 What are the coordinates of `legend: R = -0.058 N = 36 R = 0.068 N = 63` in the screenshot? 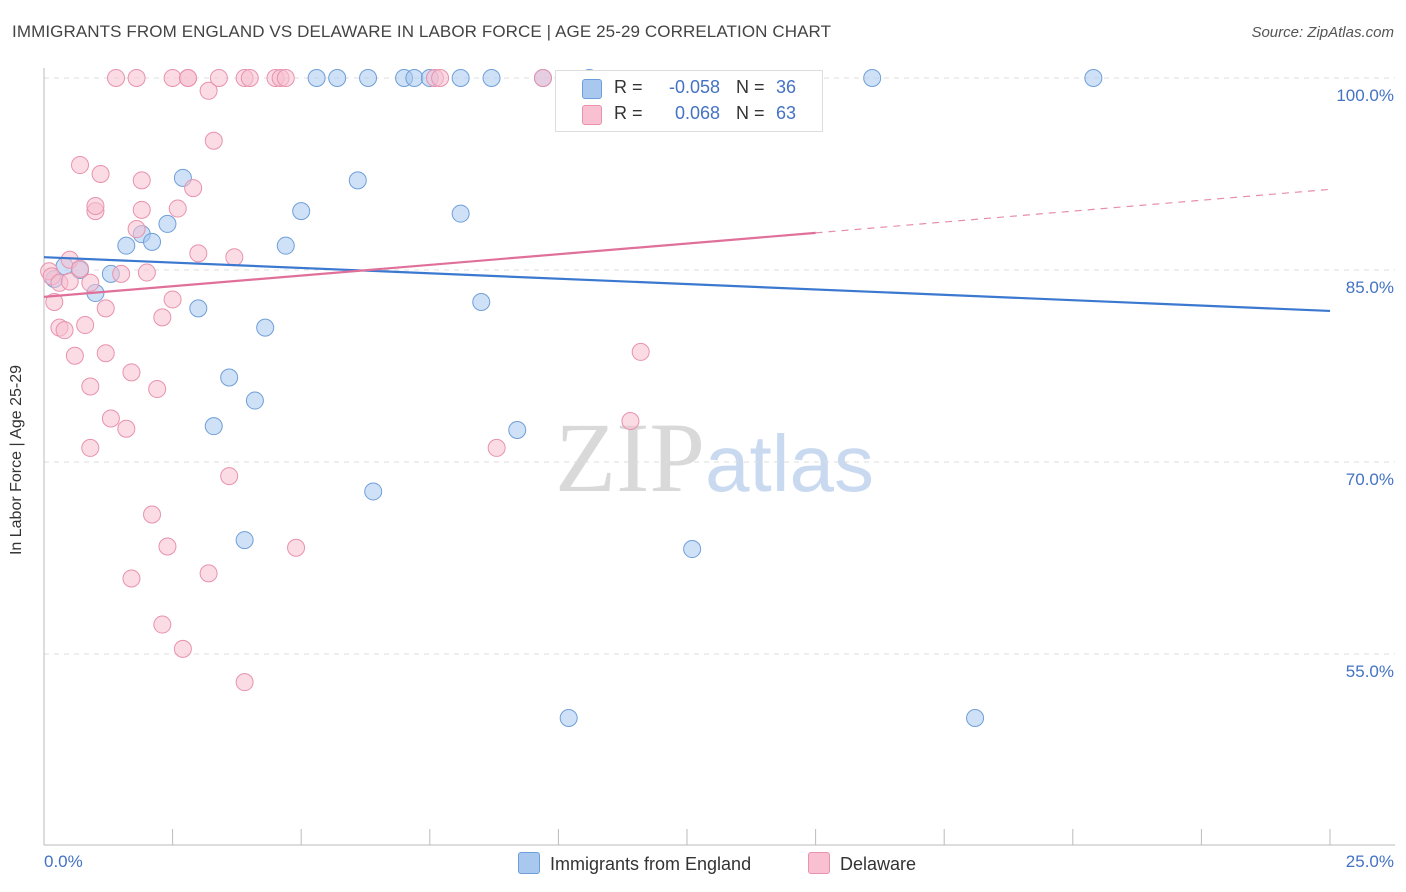 It's located at (689, 101).